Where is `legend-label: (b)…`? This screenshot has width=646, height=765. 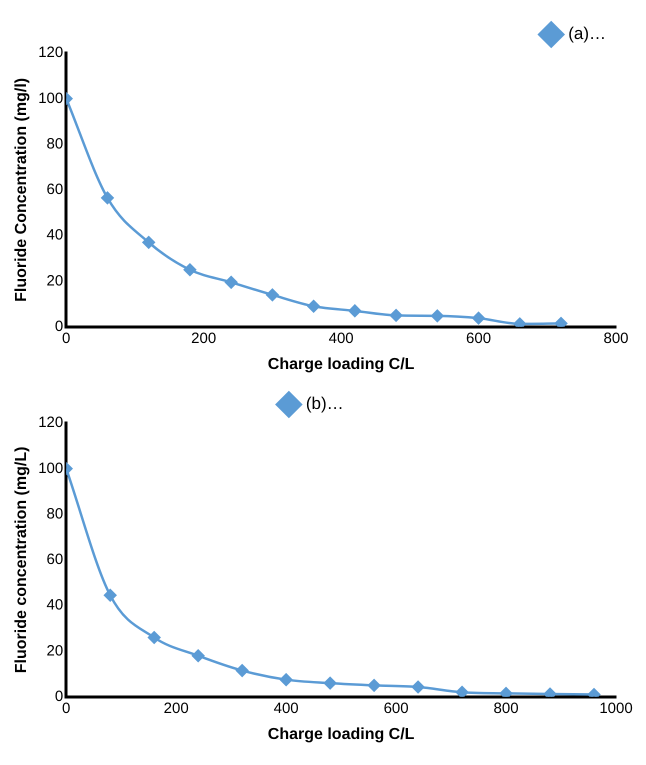 legend-label: (b)… is located at coordinates (325, 404).